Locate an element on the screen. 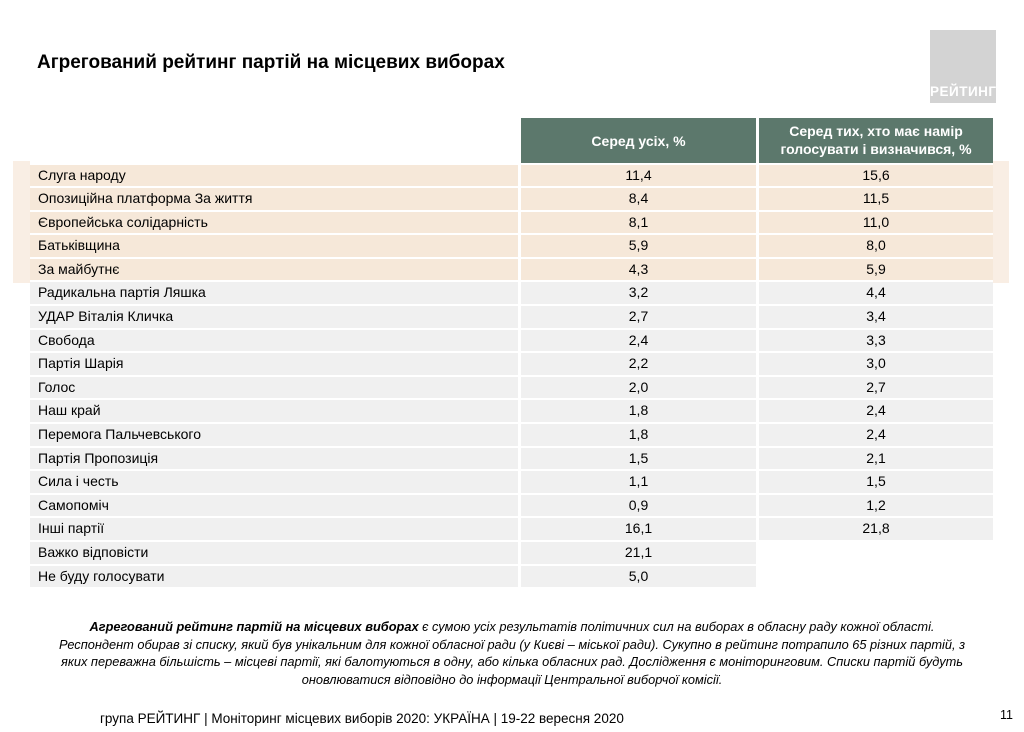 The width and height of the screenshot is (1024, 732). table-row: Європейська солідарність 8,1 11,0 is located at coordinates (511, 222).